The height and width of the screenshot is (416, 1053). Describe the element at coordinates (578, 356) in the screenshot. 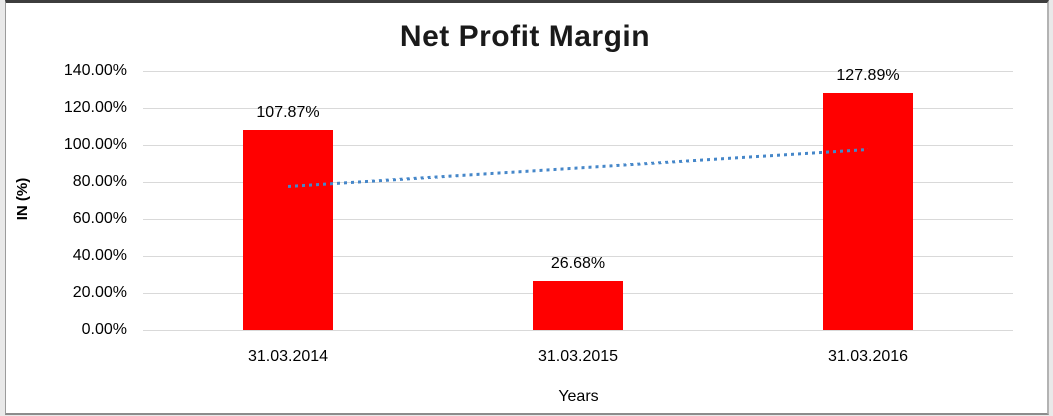

I see `x-tick-label: 31.03.2015` at that location.